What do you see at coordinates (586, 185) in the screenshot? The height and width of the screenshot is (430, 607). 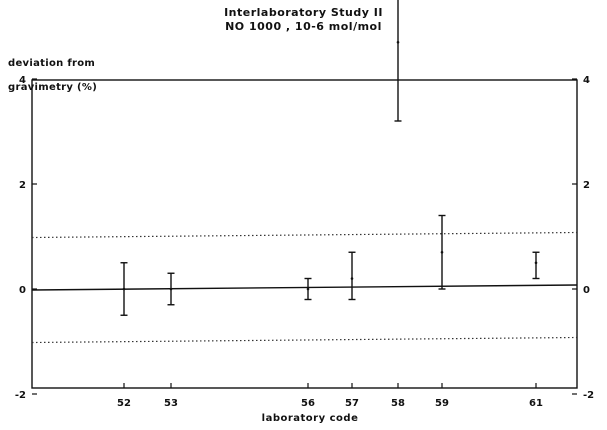 I see `y-tick-label-right: 2` at bounding box center [586, 185].